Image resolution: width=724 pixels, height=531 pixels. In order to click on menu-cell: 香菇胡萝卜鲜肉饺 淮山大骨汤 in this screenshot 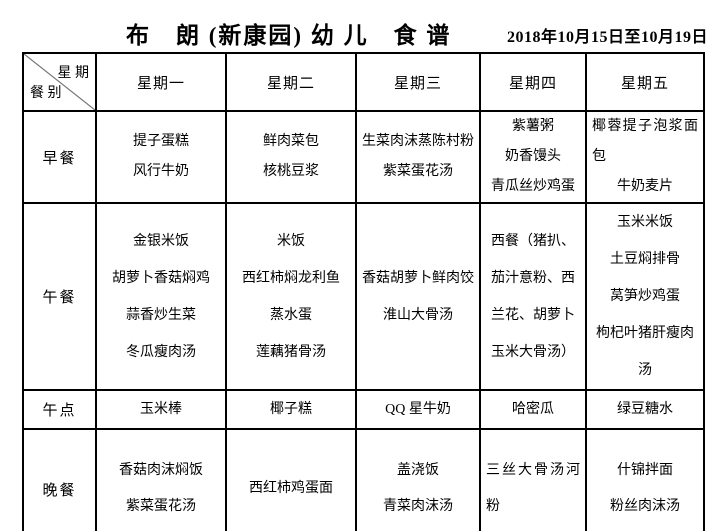, I will do `click(418, 296)`.